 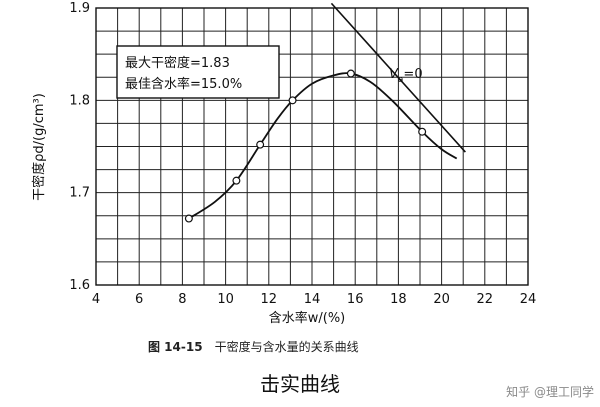 I want to click on y-axis-label: 干密度ρd/(g/cm³), so click(x=39, y=147).